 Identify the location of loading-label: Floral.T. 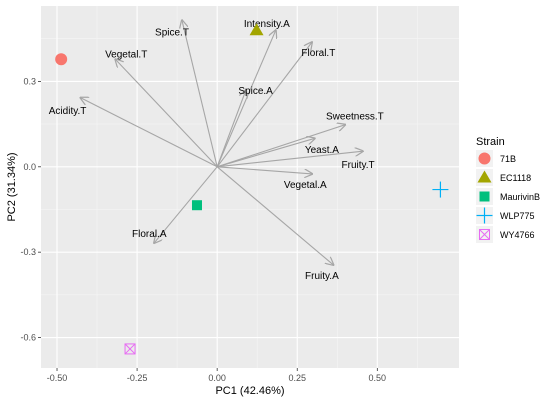
(318, 53).